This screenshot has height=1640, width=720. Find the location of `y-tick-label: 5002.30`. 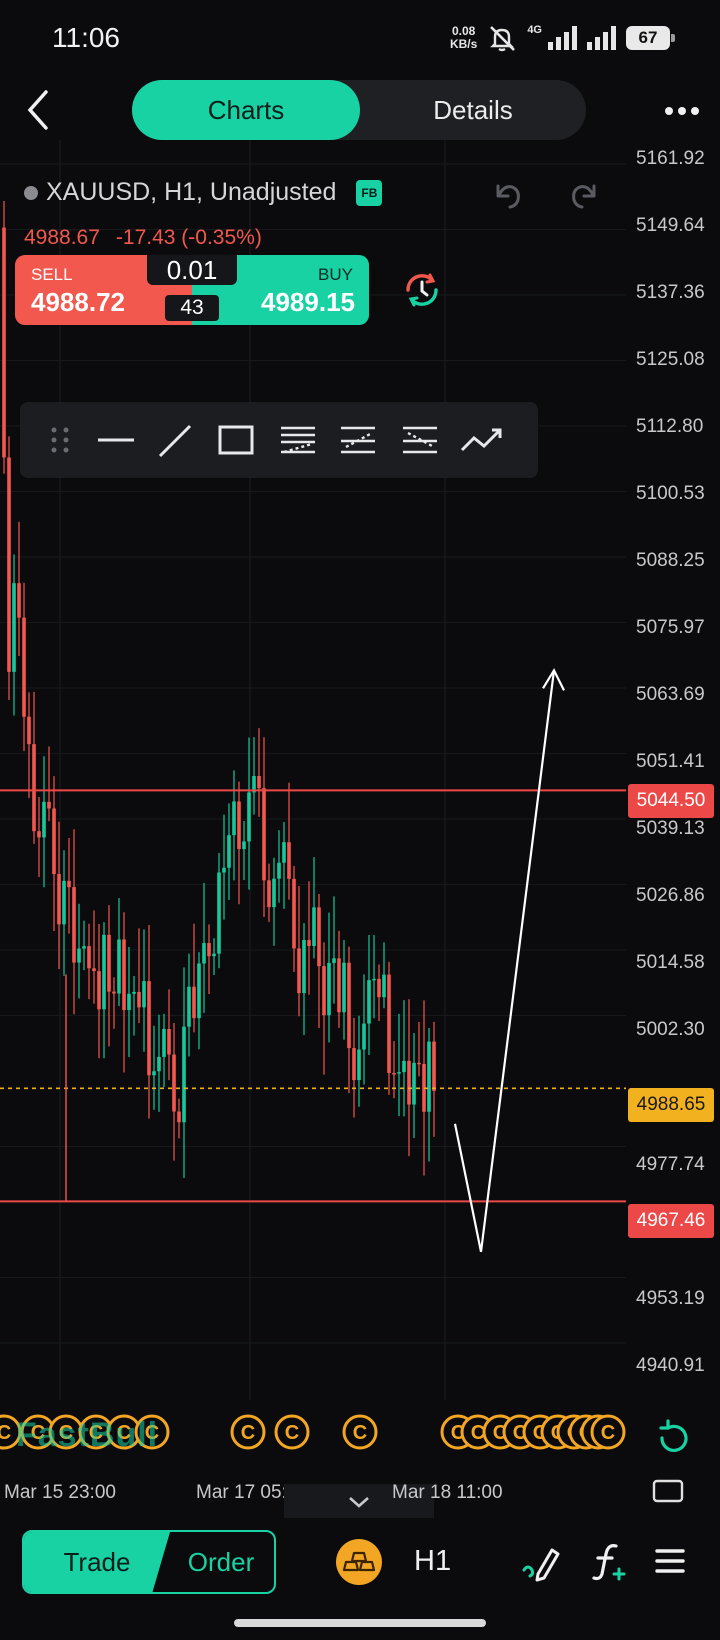

y-tick-label: 5002.30 is located at coordinates (670, 1029).